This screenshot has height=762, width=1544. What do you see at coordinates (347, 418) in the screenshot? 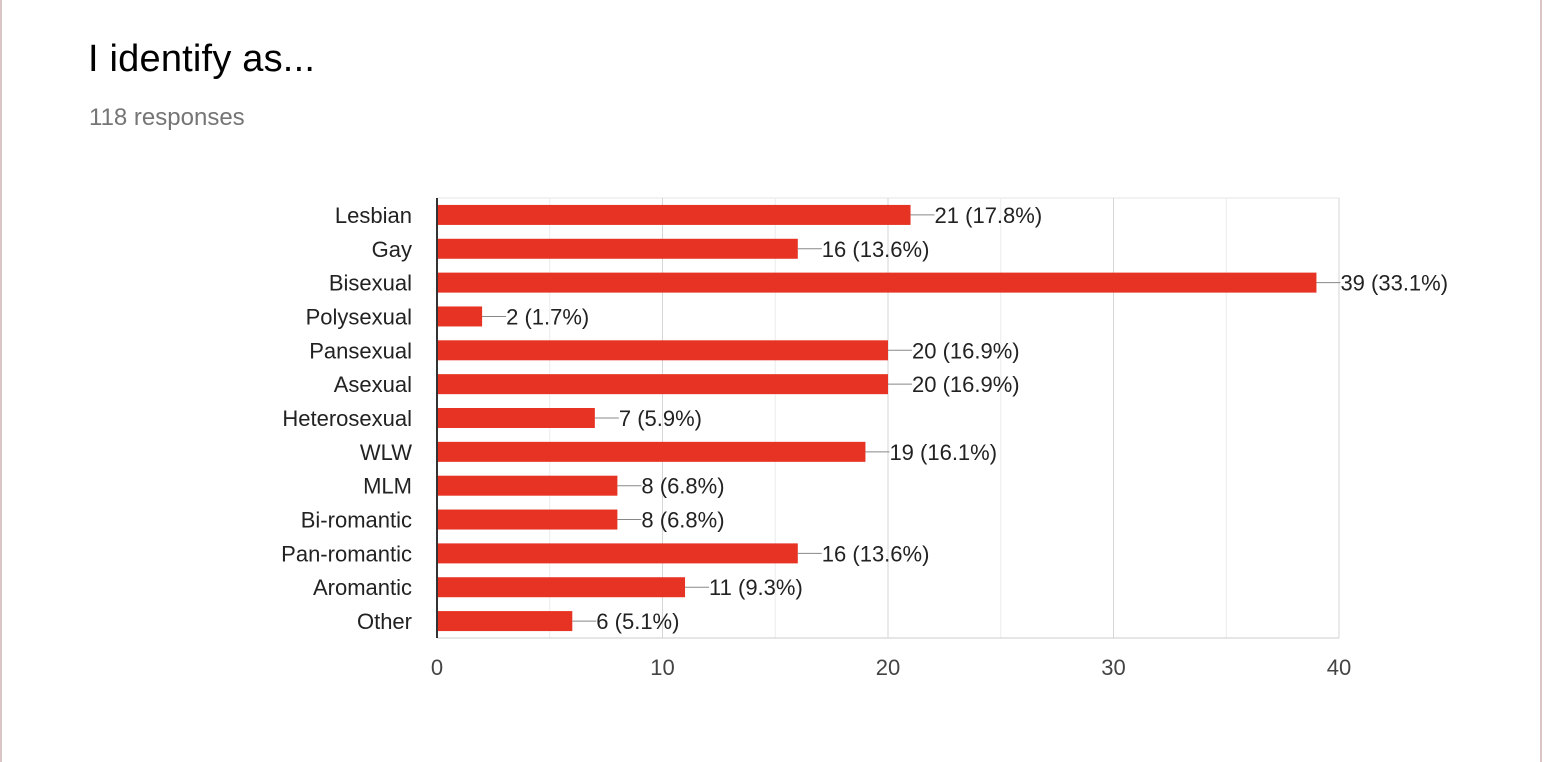
I see `category-label: Heterosexual` at bounding box center [347, 418].